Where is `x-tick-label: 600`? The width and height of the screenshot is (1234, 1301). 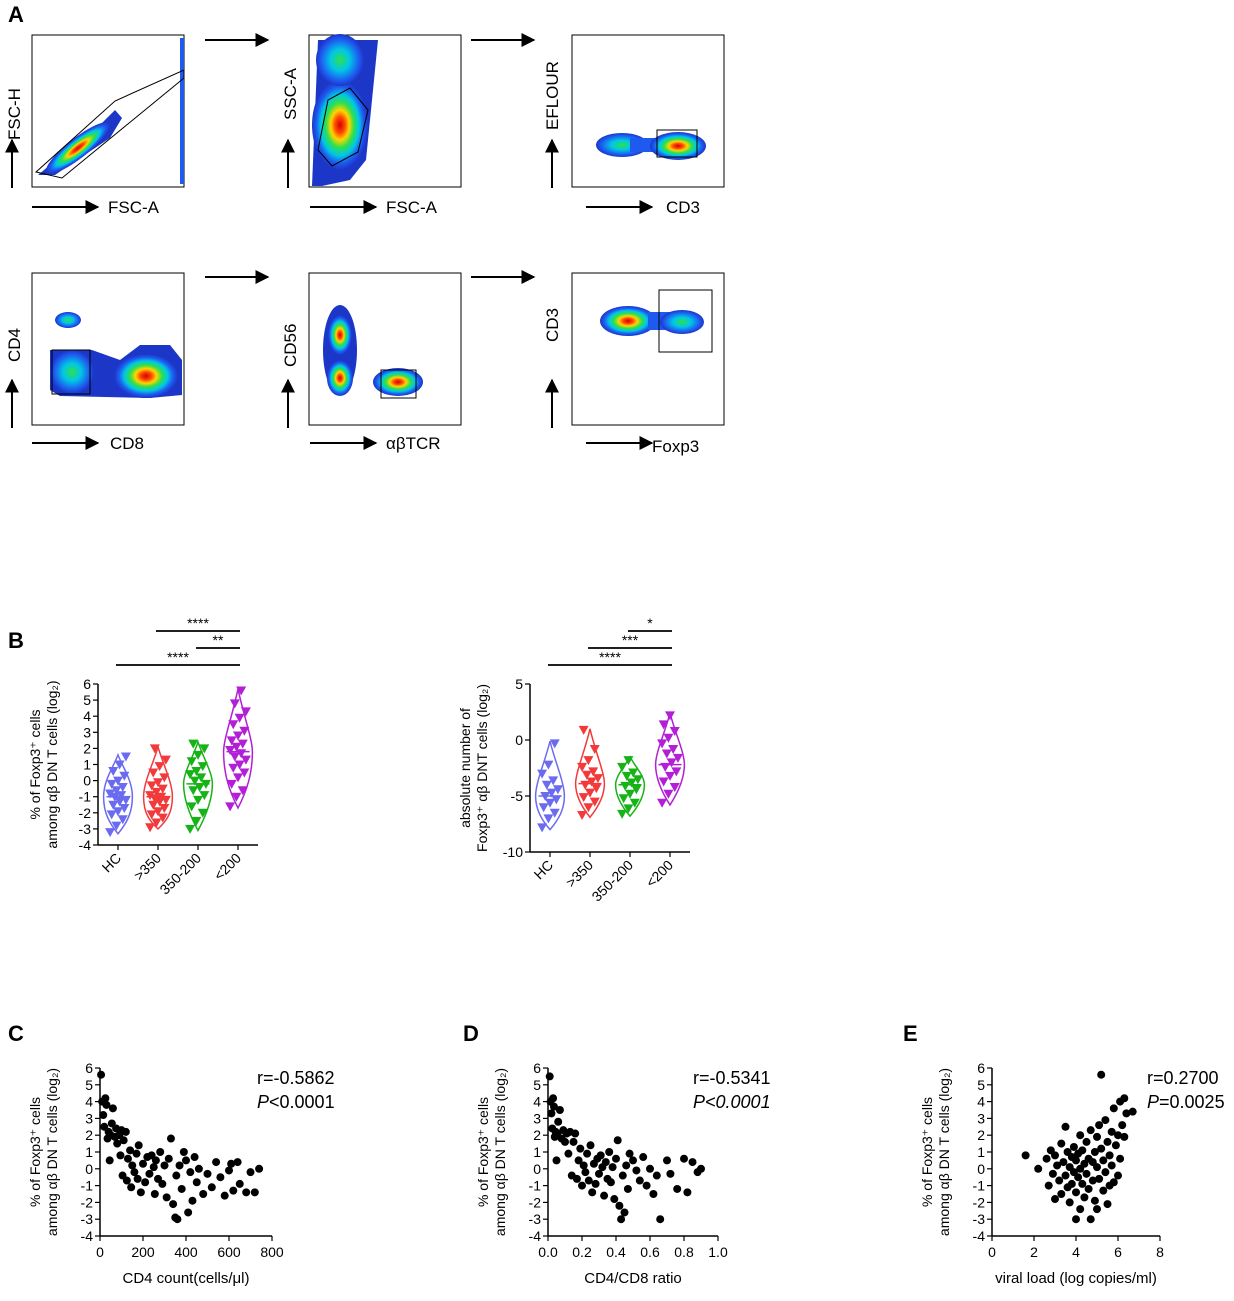
x-tick-label: 600 is located at coordinates (229, 1252).